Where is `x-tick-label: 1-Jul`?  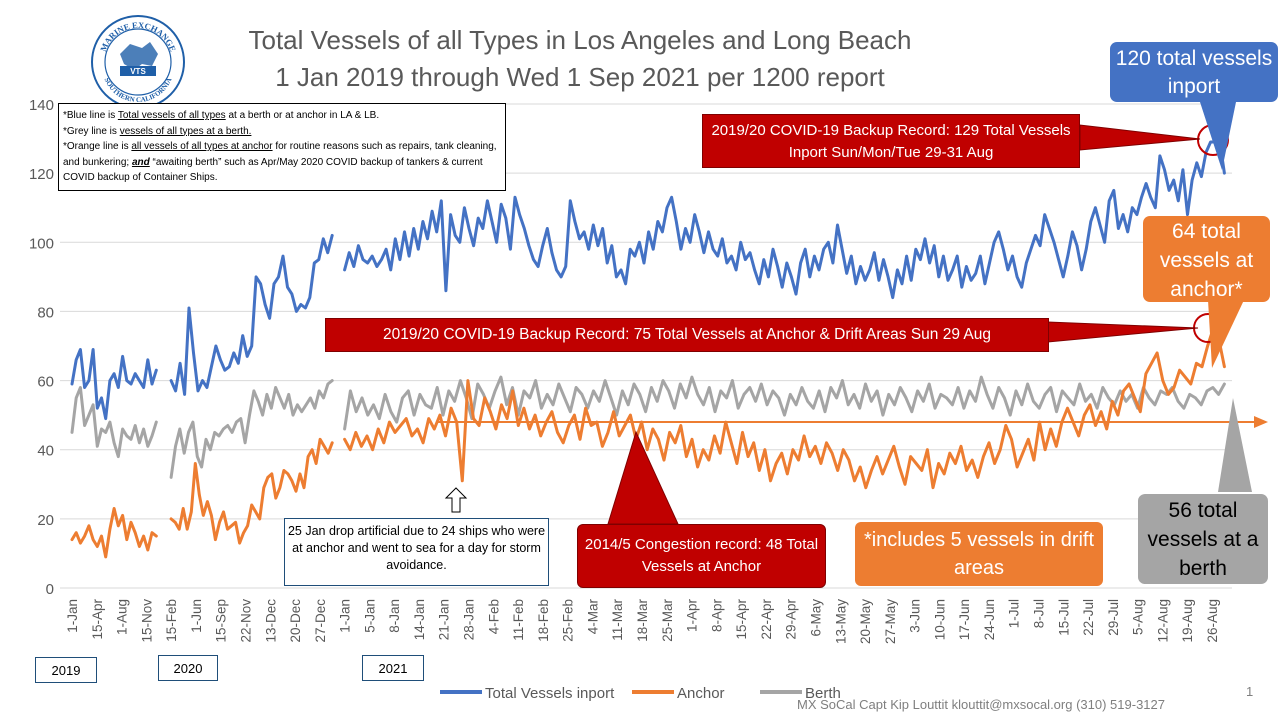 x-tick-label: 1-Jul is located at coordinates (1014, 613).